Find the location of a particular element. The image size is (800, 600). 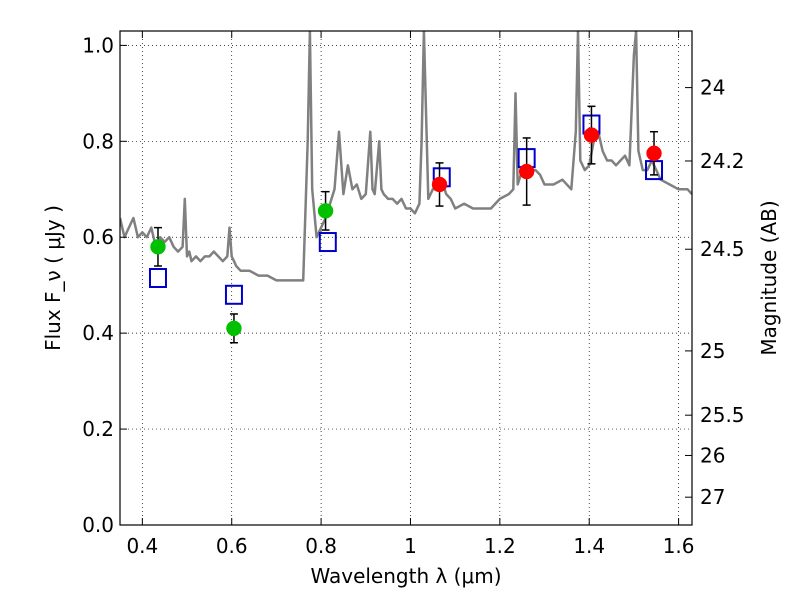

right-tick-label: 24.5 is located at coordinates (722, 249).